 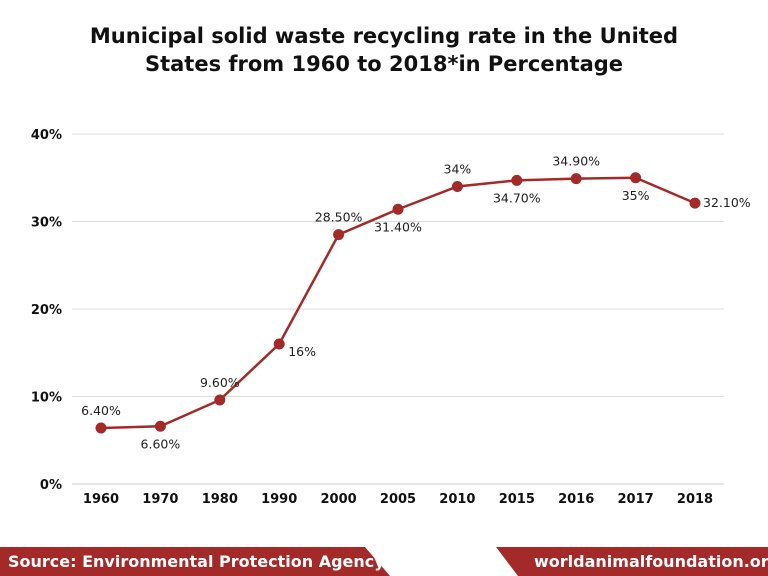 What do you see at coordinates (632, 561) in the screenshot?
I see `site-banner: worldanimalfoundation.org` at bounding box center [632, 561].